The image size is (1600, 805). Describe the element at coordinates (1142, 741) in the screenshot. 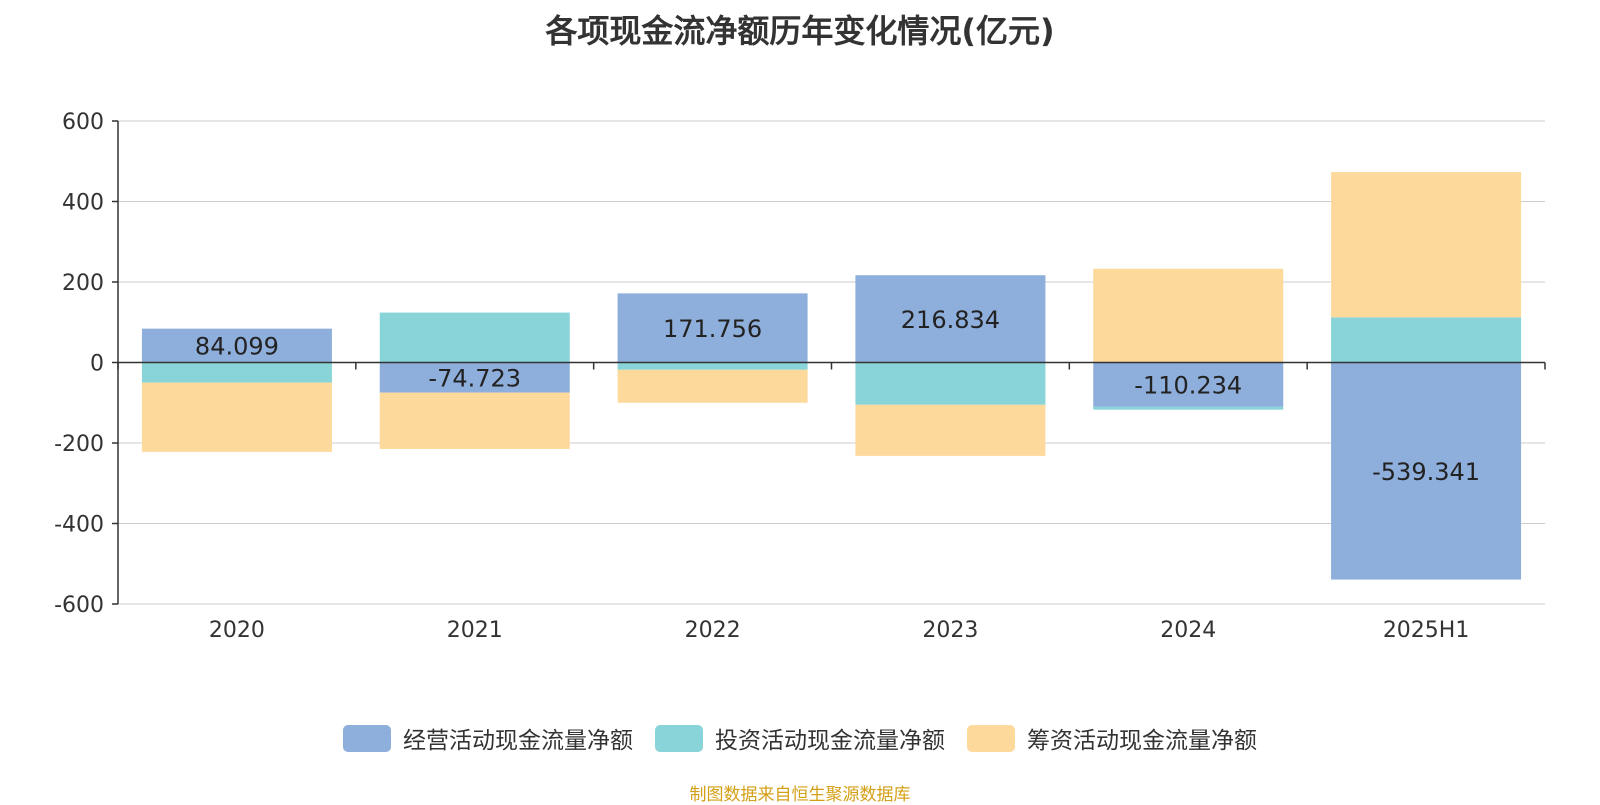

I see `legend-label-financing: 筹资活动现金流量净额` at that location.